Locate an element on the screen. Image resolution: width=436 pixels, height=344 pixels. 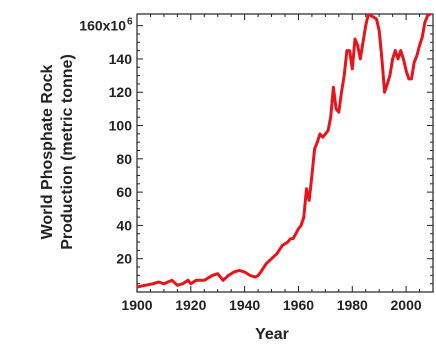
y-tick-exponent: 6 is located at coordinates (130, 22).